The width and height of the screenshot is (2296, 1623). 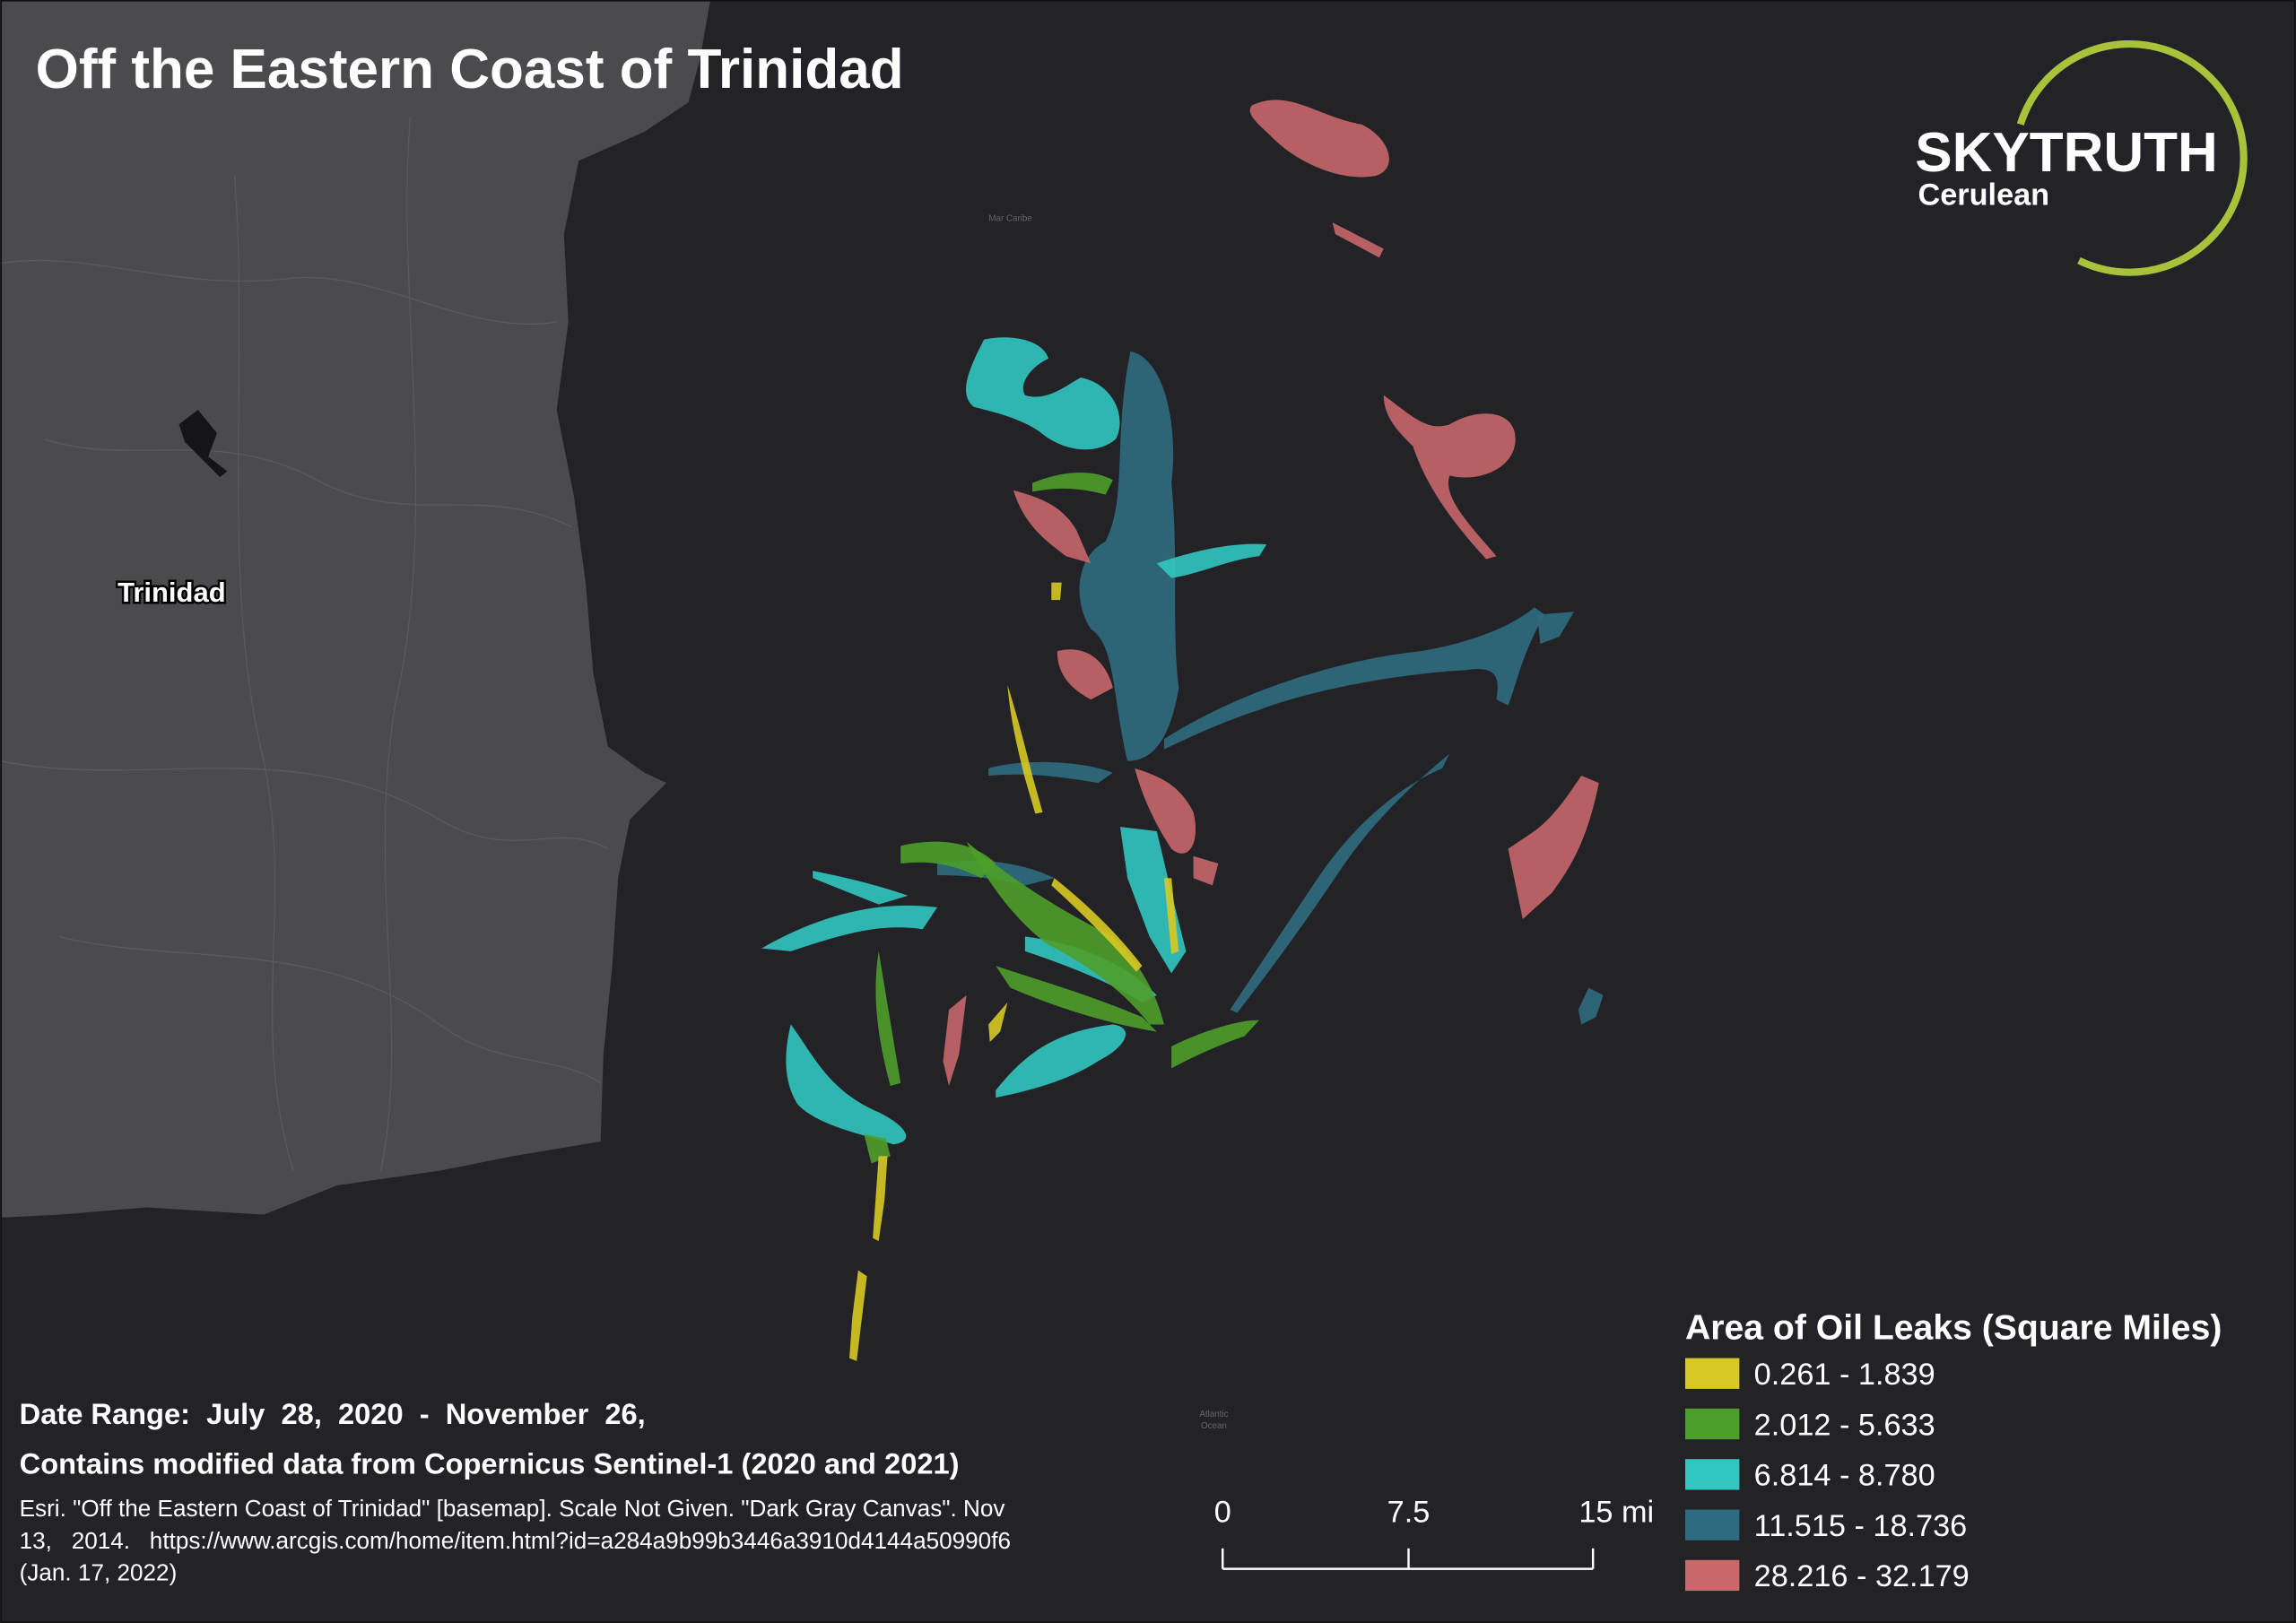 I want to click on legend-label: 6.814 - 8.780, so click(x=1844, y=1476).